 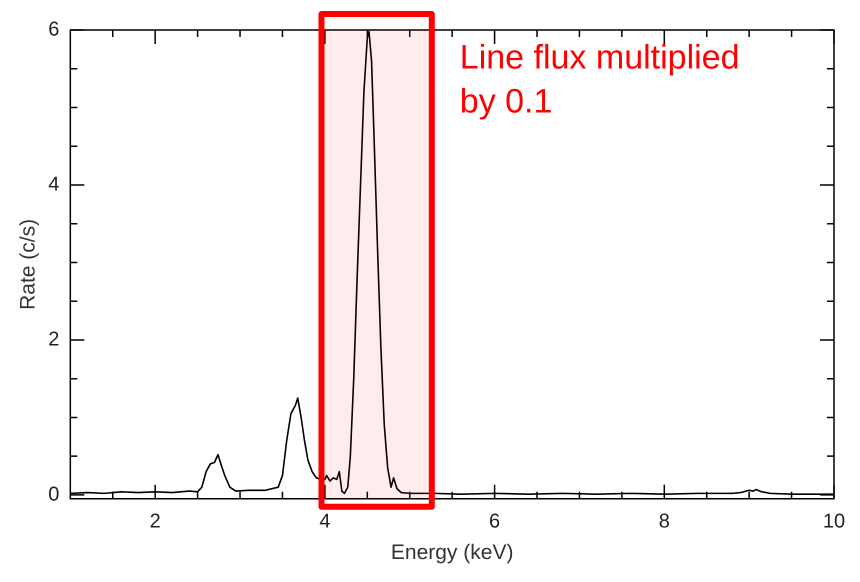 What do you see at coordinates (54, 494) in the screenshot?
I see `y-tick-label: 0` at bounding box center [54, 494].